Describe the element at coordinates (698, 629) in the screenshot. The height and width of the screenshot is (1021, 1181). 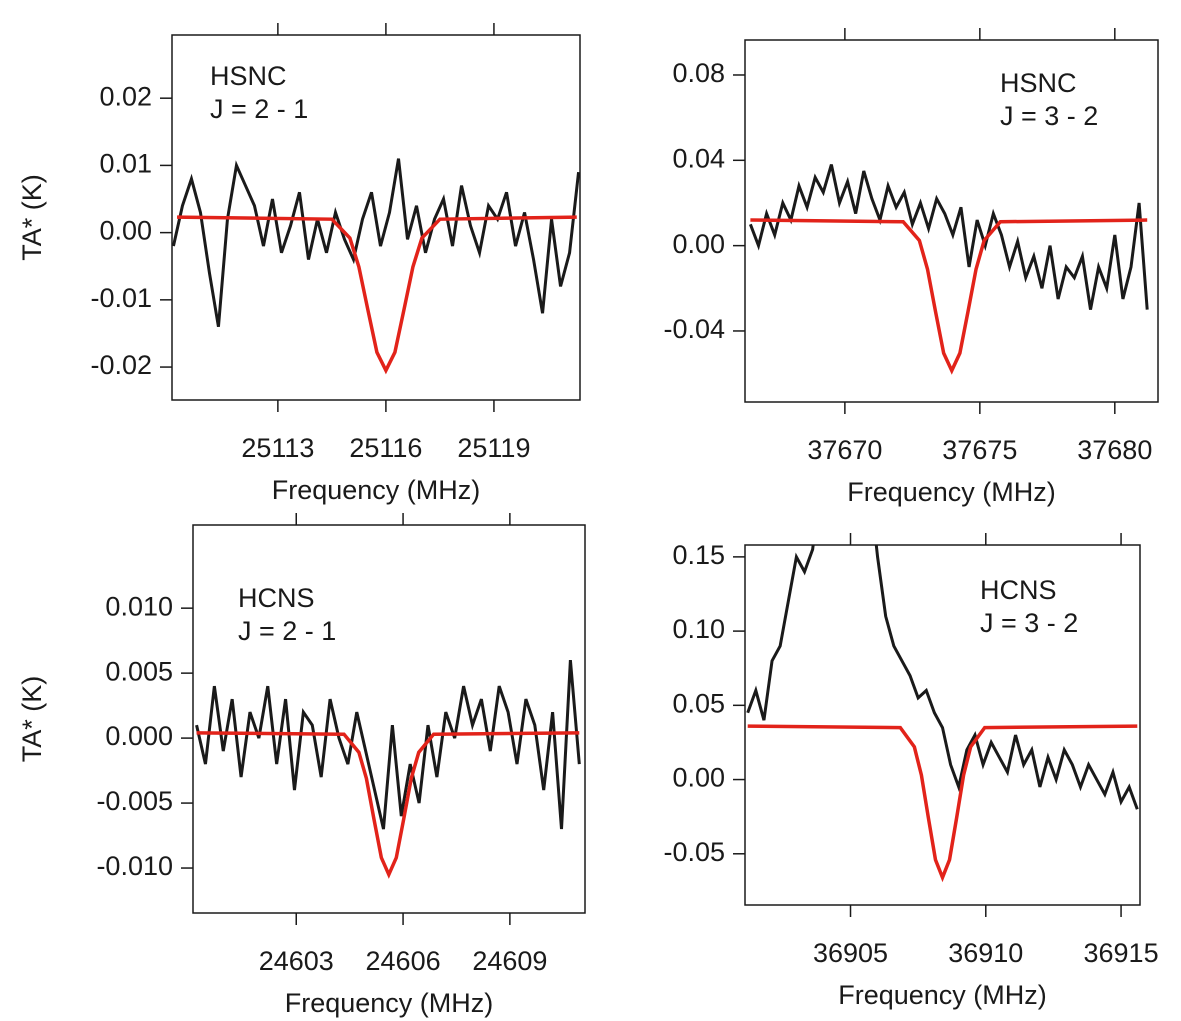
I see `y-tick-label: 0.10` at that location.